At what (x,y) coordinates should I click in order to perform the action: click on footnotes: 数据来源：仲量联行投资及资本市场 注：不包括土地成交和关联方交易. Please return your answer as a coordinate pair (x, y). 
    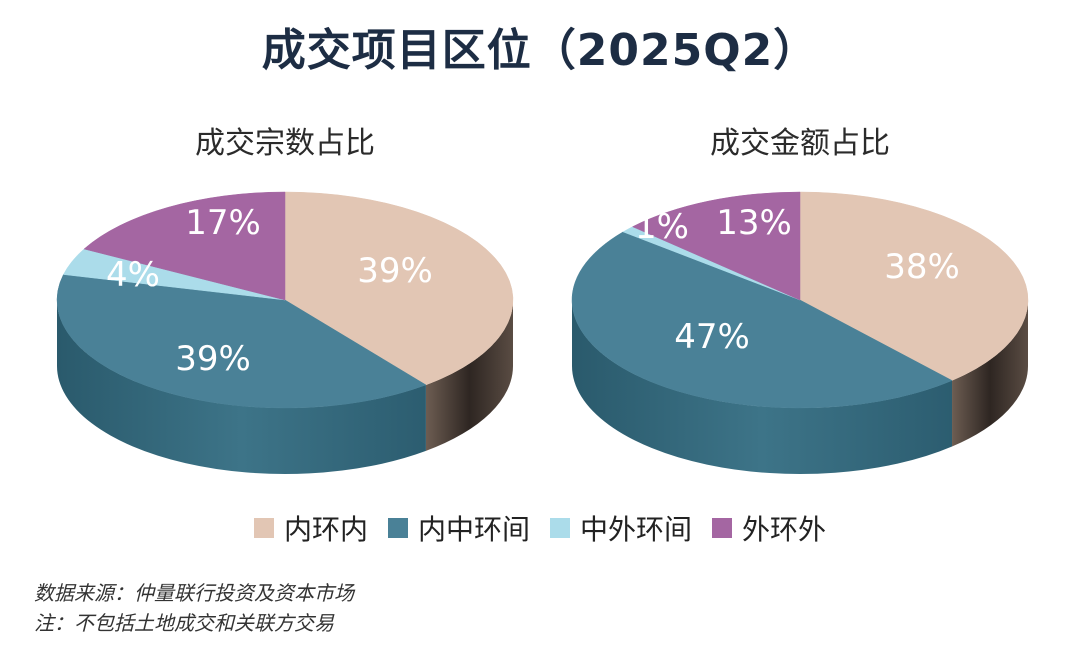
    Looking at the image, I should click on (194, 608).